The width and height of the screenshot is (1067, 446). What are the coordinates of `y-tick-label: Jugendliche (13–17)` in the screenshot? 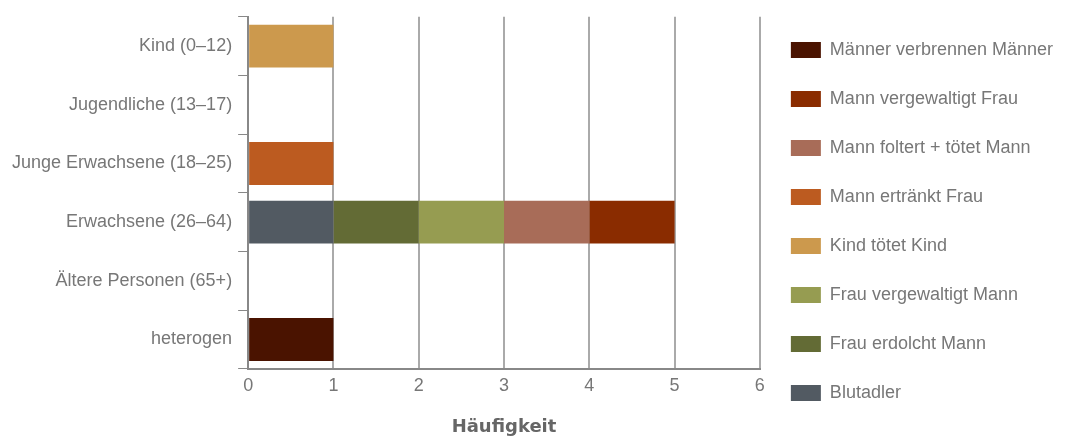 It's located at (151, 103).